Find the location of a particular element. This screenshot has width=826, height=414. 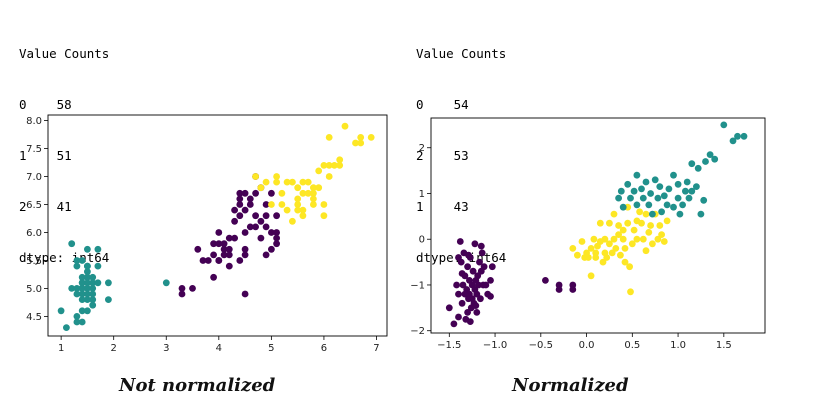

row-count: 43 is located at coordinates (461, 206).